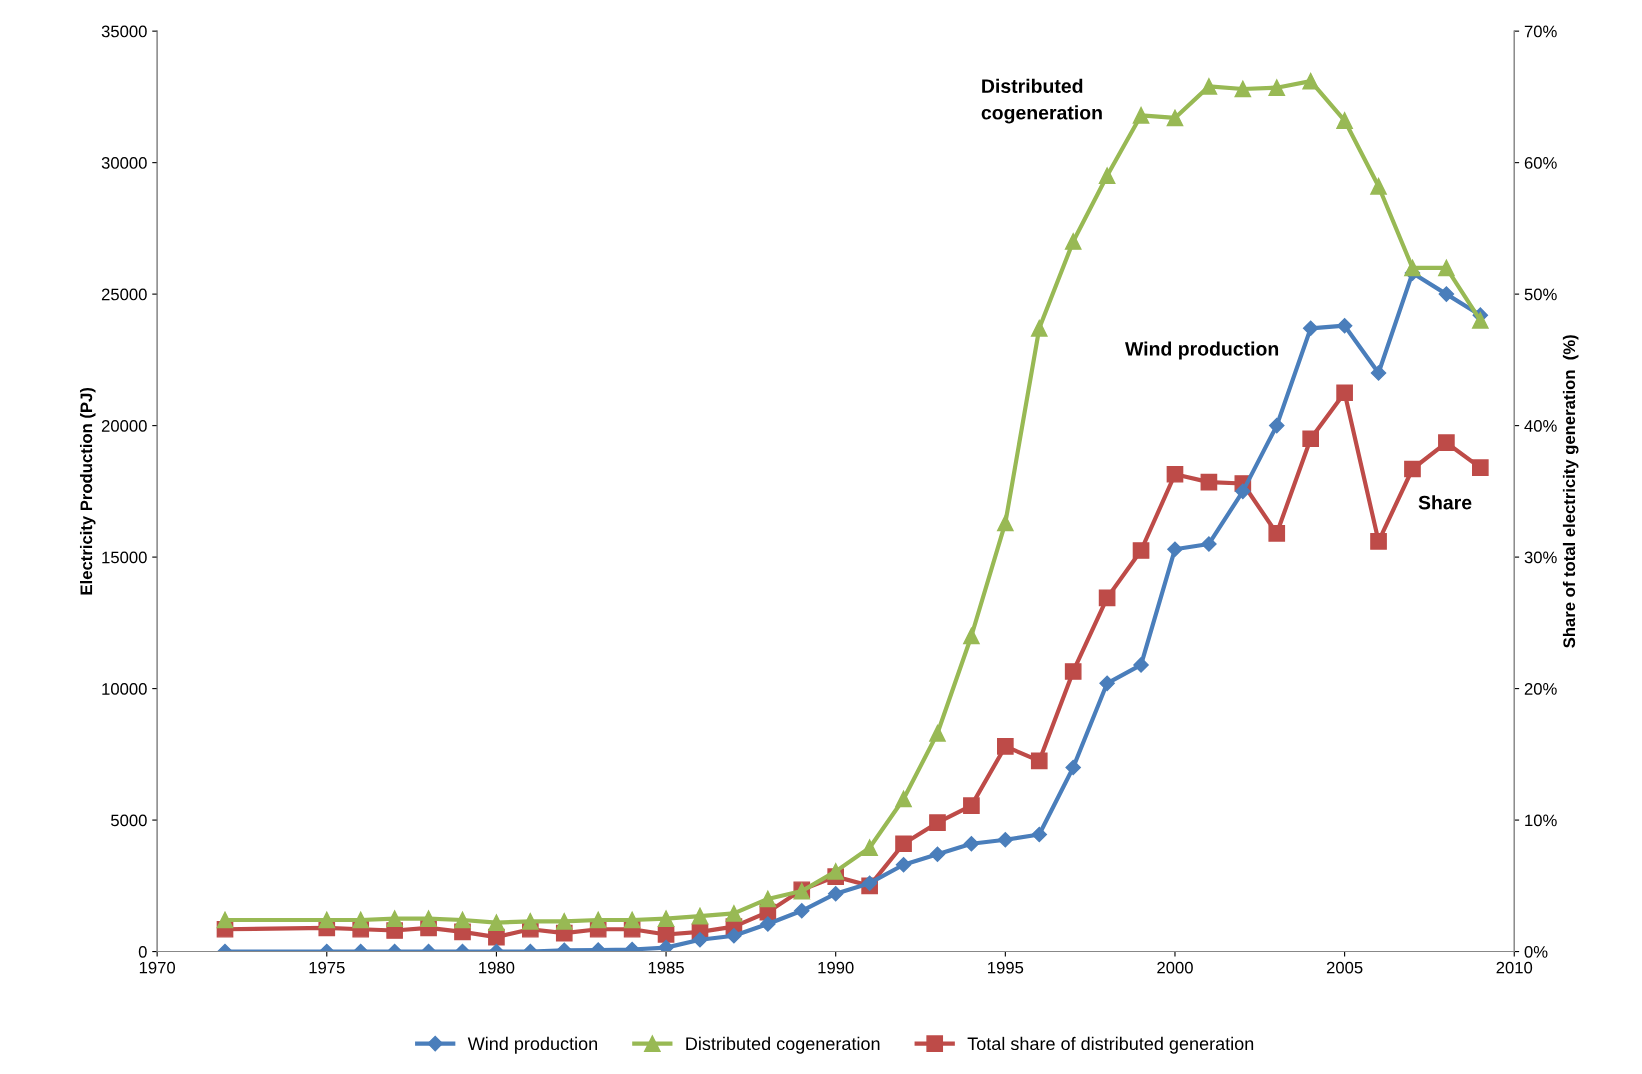  Describe the element at coordinates (666, 967) in the screenshot. I see `x-tick-label: 1985` at that location.